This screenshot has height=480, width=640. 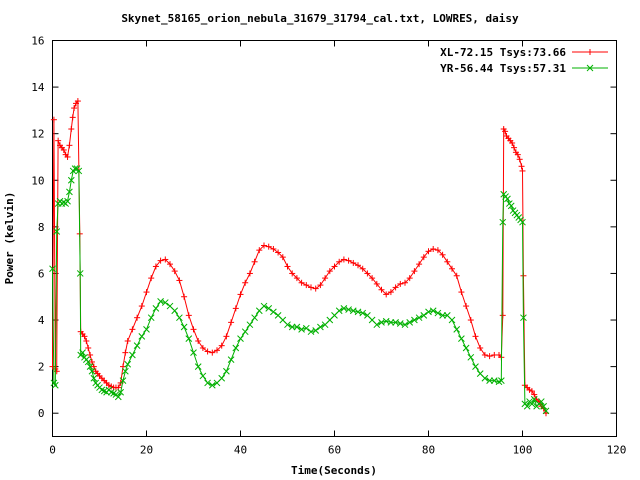 What do you see at coordinates (41, 413) in the screenshot?
I see `y-tick-label: 0` at bounding box center [41, 413].